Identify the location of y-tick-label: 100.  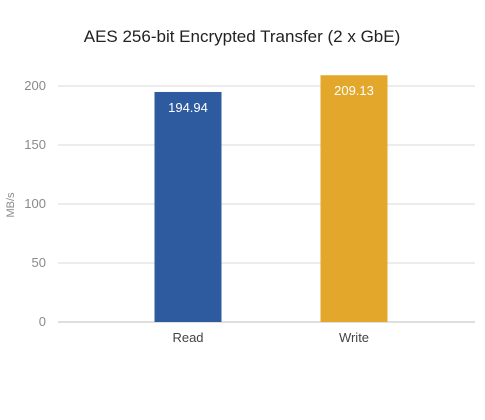
(35, 203).